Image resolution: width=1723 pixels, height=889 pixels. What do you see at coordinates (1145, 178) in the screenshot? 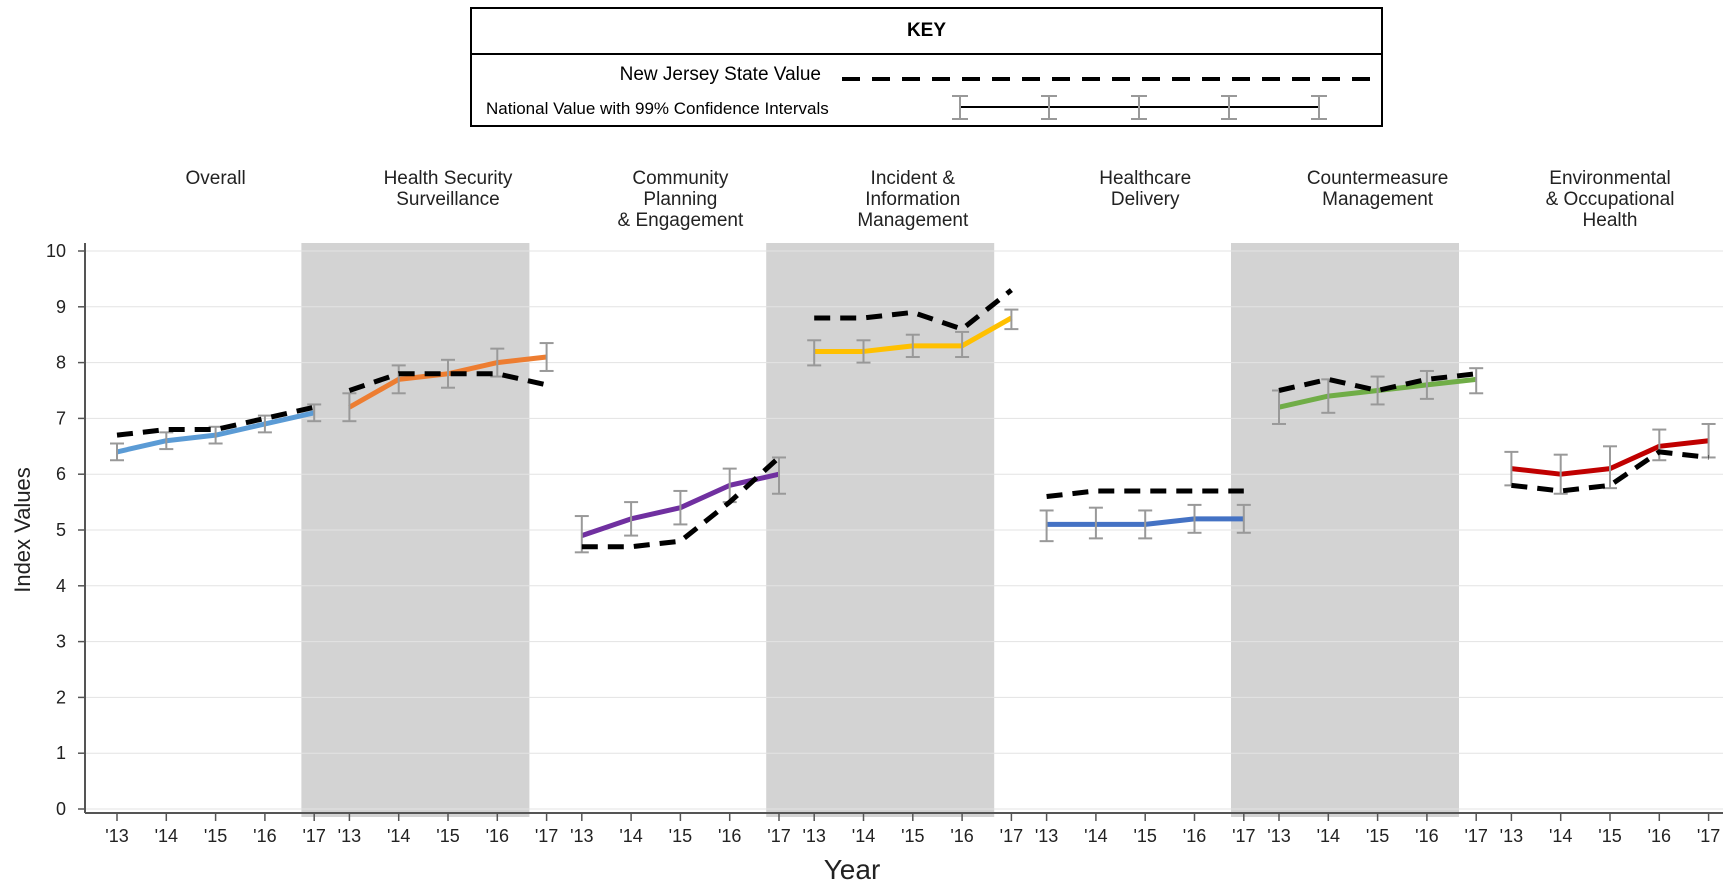
I see `panel-title: Healthcare` at bounding box center [1145, 178].